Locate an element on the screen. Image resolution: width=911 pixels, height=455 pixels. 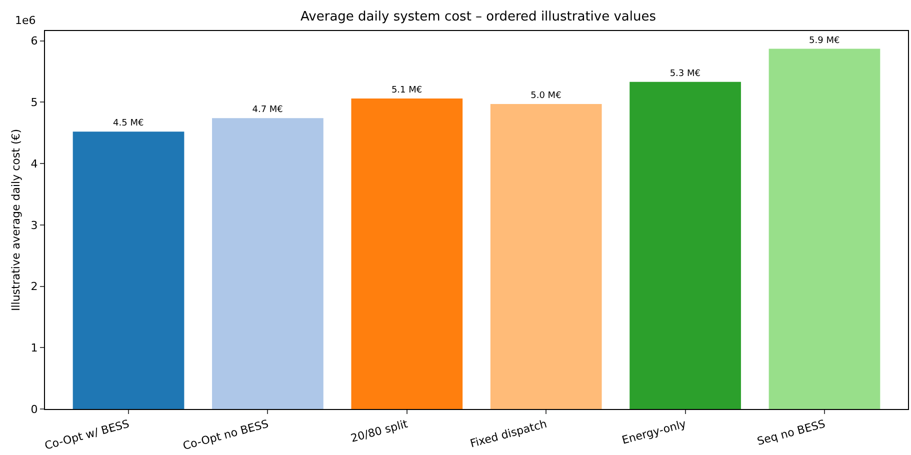
data-label: 4.5 M€ is located at coordinates (128, 123).